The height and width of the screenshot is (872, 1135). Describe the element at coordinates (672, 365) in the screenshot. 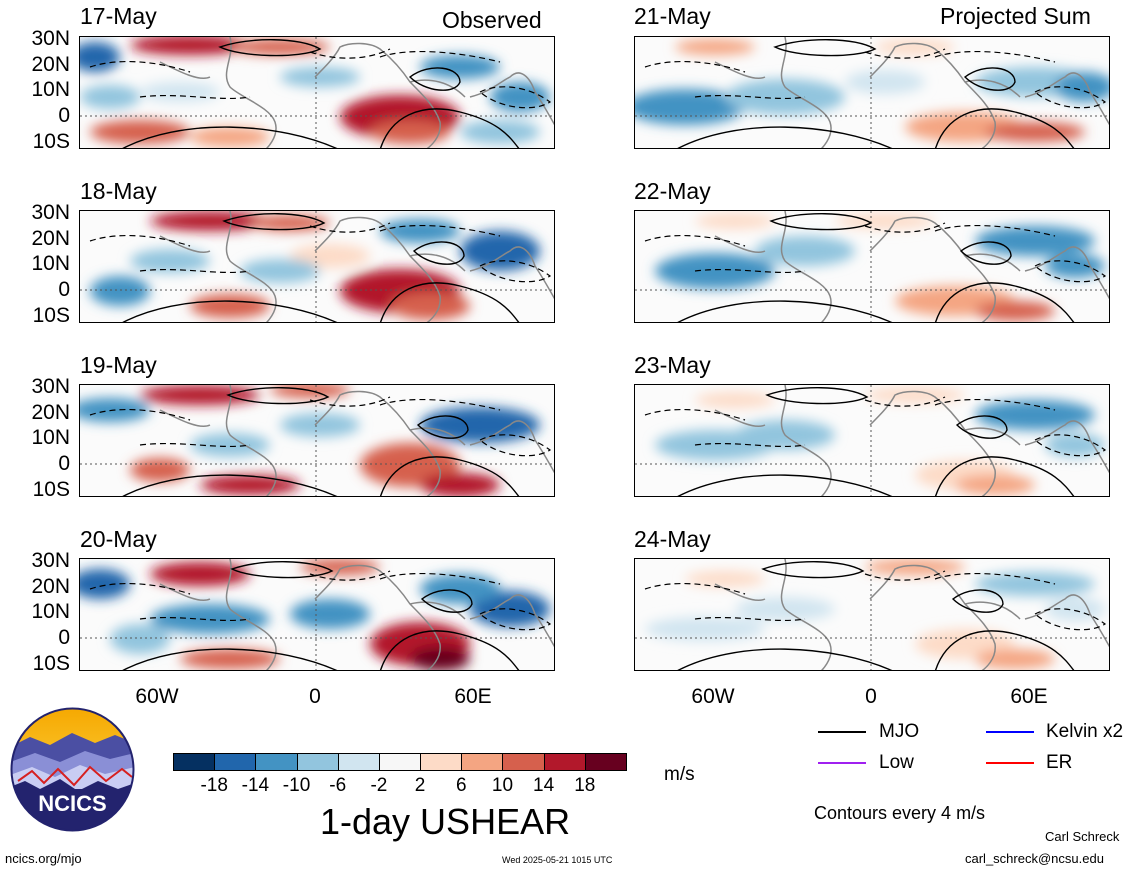

I see `panel-date: 23-May` at that location.